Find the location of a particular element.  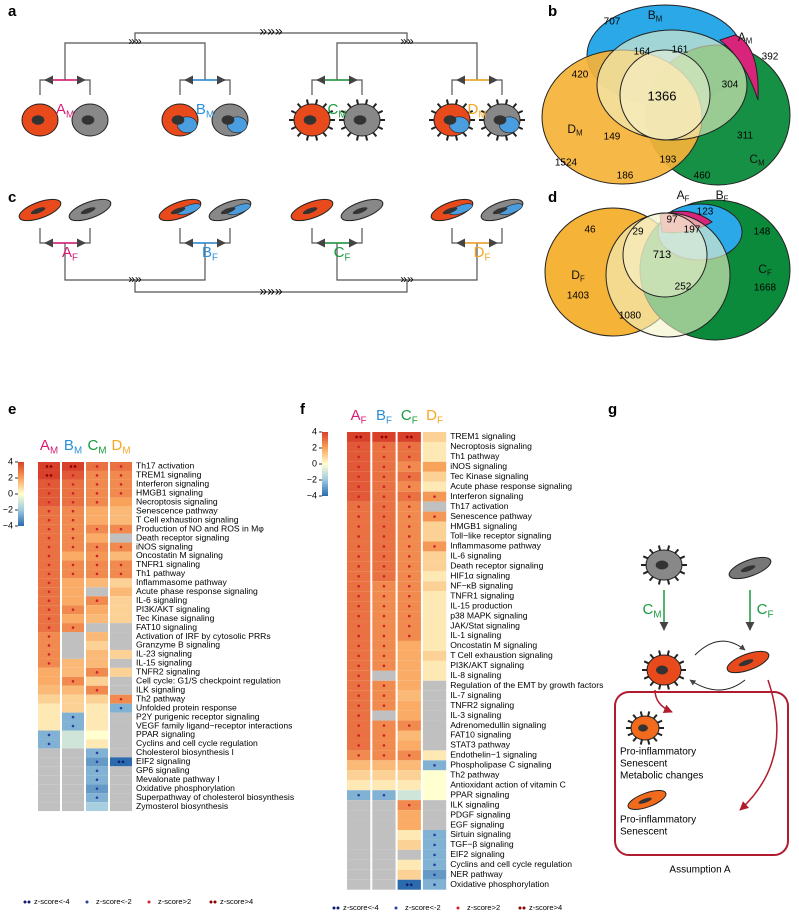

pathway-name: Toll−like receptor signaling is located at coordinates (500, 536).